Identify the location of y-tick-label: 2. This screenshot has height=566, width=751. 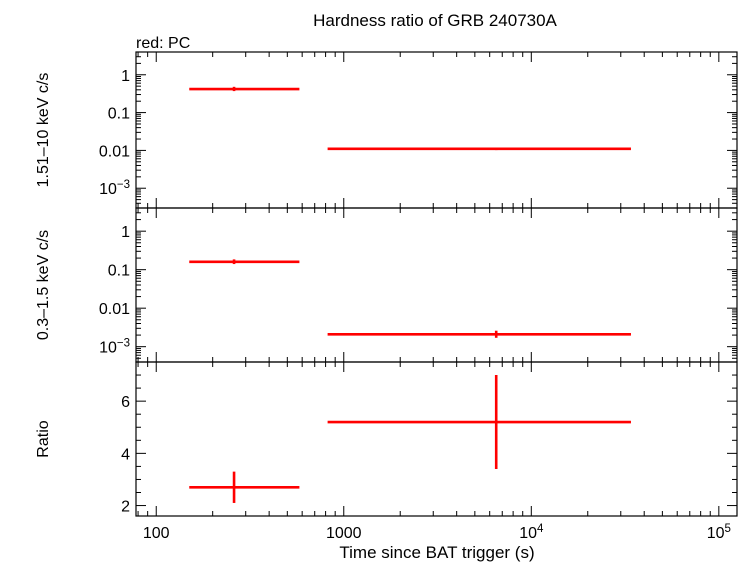
(125, 507).